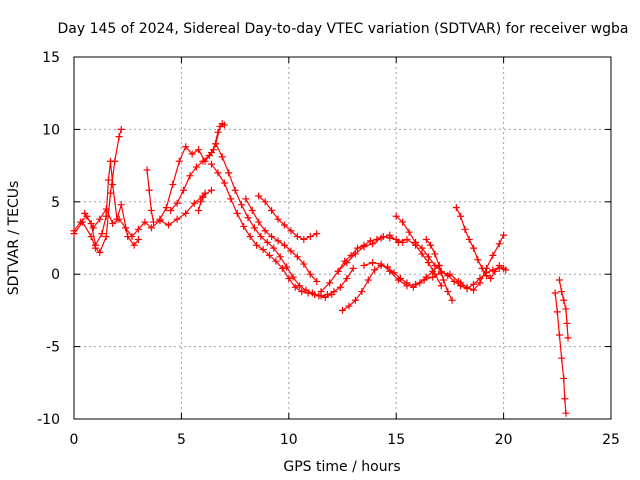 The height and width of the screenshot is (480, 640). I want to click on y-axis-label: SDTVAR / TECUs, so click(14, 238).